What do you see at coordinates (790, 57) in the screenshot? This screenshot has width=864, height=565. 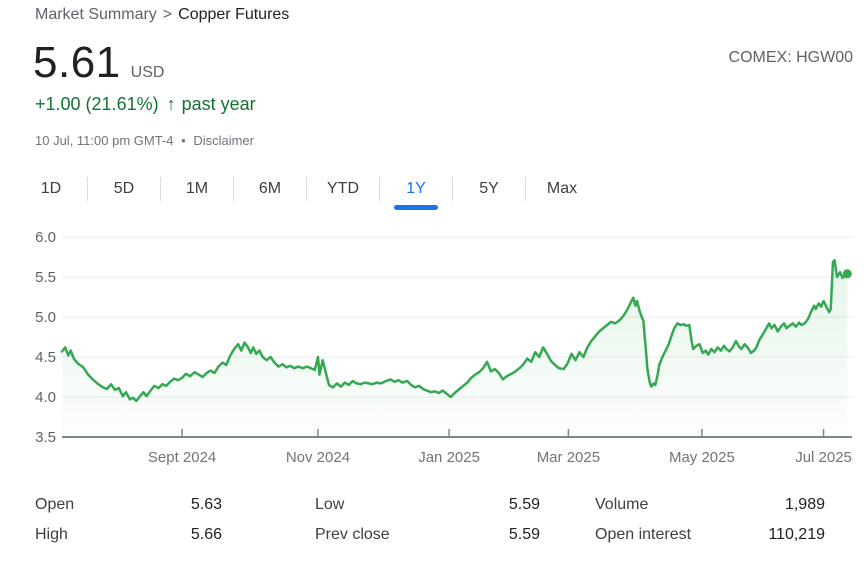 I see `exchange-ticker: COMEX: HGW00` at bounding box center [790, 57].